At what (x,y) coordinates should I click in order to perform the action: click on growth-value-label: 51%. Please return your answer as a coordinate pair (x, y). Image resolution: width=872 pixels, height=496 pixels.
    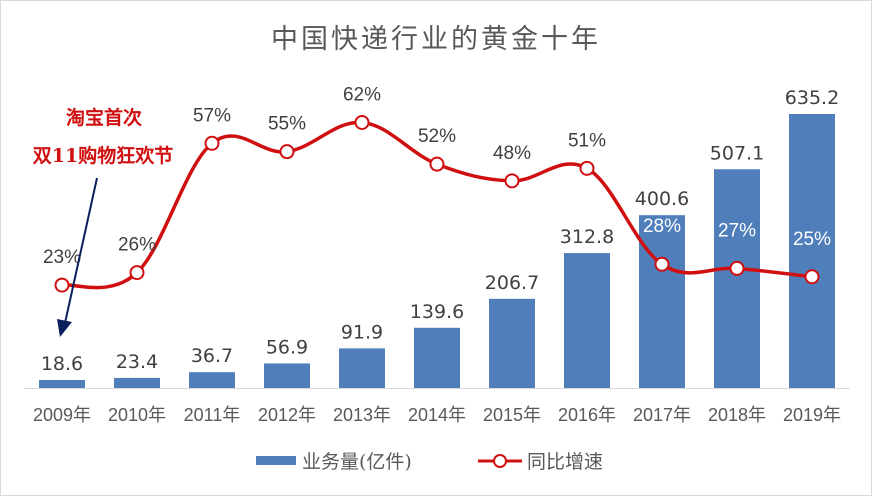
    Looking at the image, I should click on (587, 140).